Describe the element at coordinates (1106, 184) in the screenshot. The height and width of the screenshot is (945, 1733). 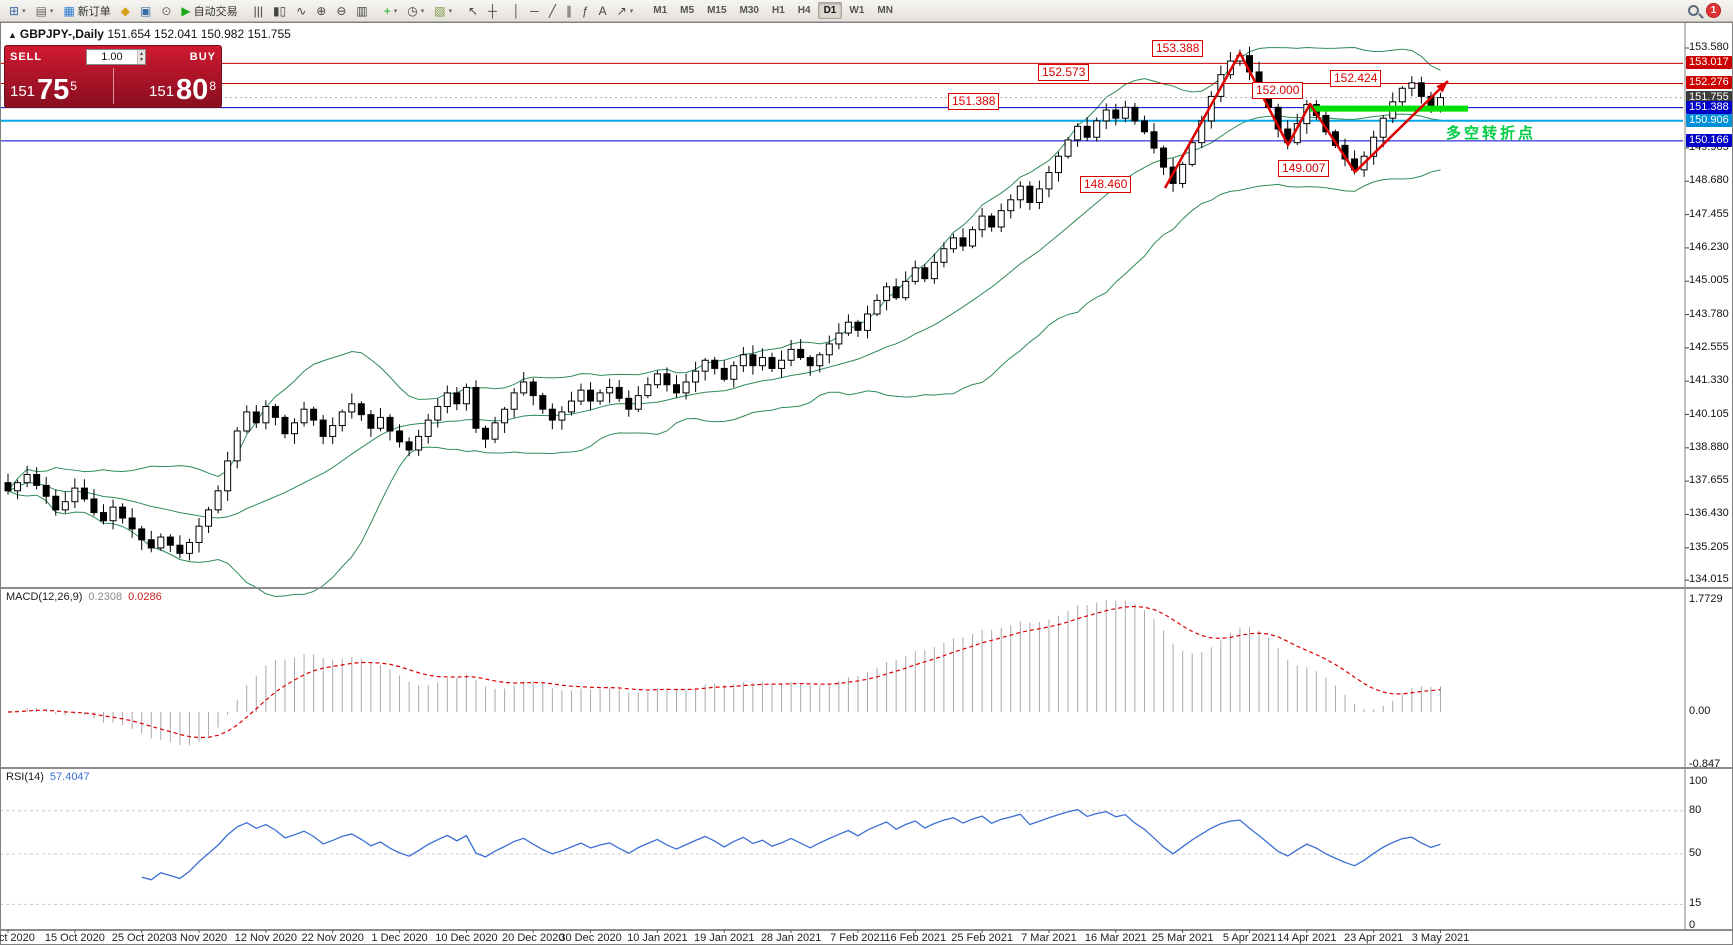
I see `price-callout: 148.460` at that location.